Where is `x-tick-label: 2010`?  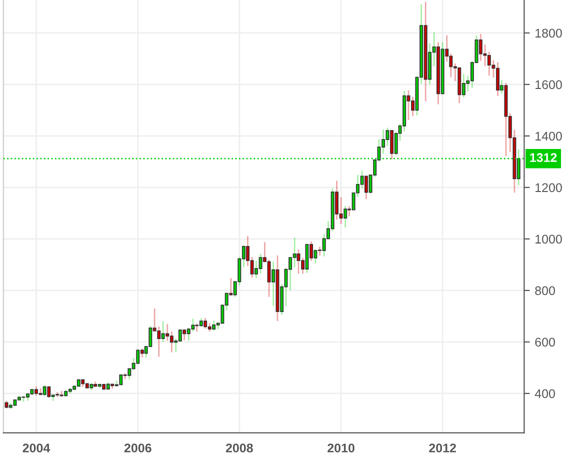 x-tick-label: 2010 is located at coordinates (341, 448).